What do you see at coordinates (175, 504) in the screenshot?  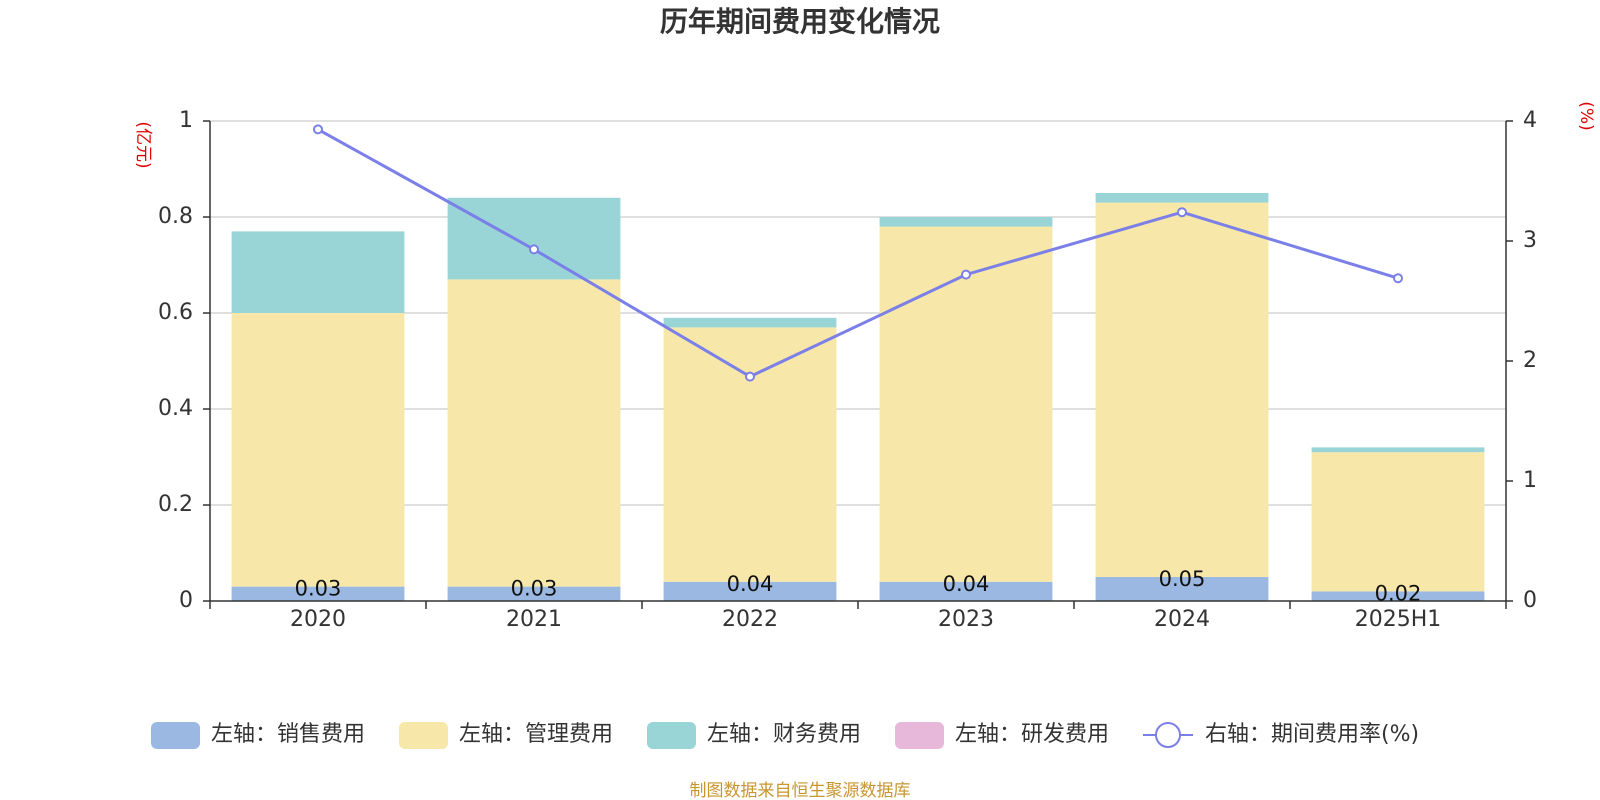 I see `left-tick-label: 0.2` at bounding box center [175, 504].